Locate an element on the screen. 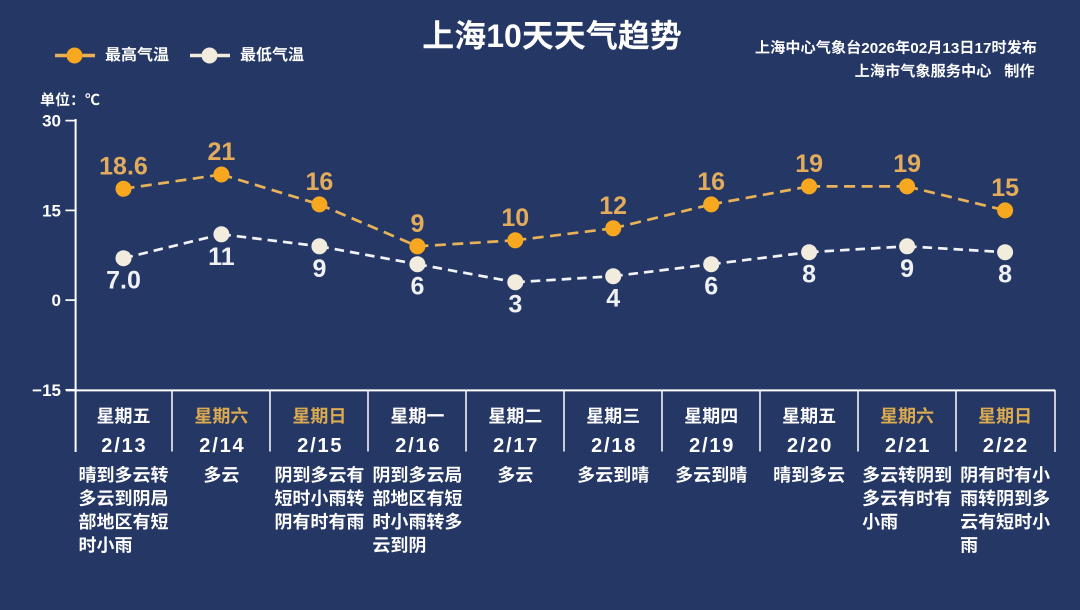 The width and height of the screenshot is (1080, 610). svg-text: 3 is located at coordinates (515, 305).